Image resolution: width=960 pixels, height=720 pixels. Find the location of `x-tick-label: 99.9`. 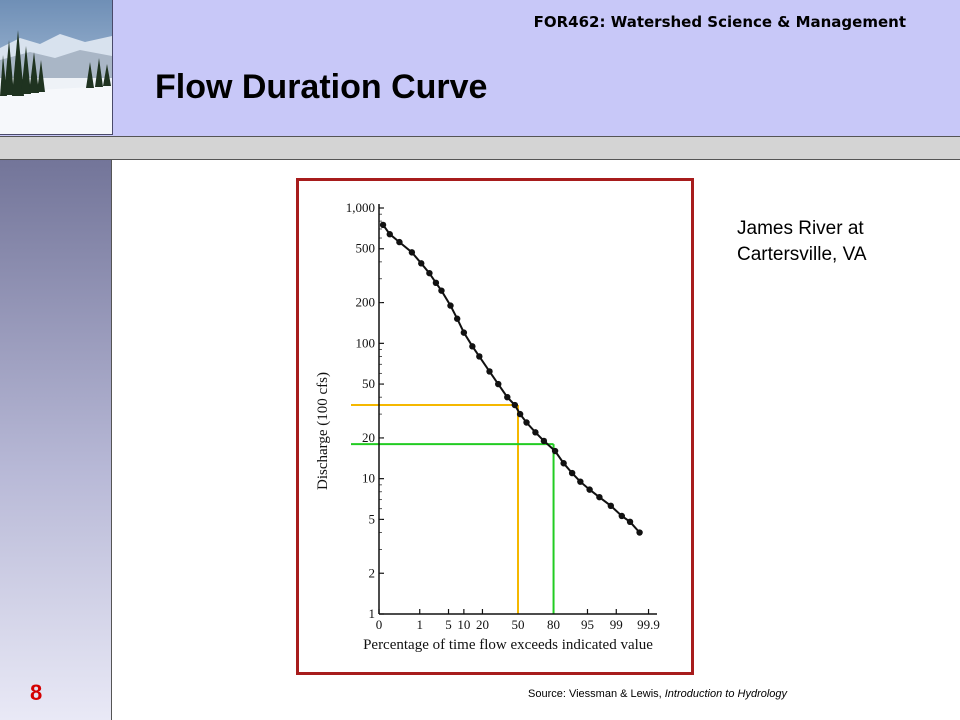

x-tick-label: 99.9 is located at coordinates (648, 624).